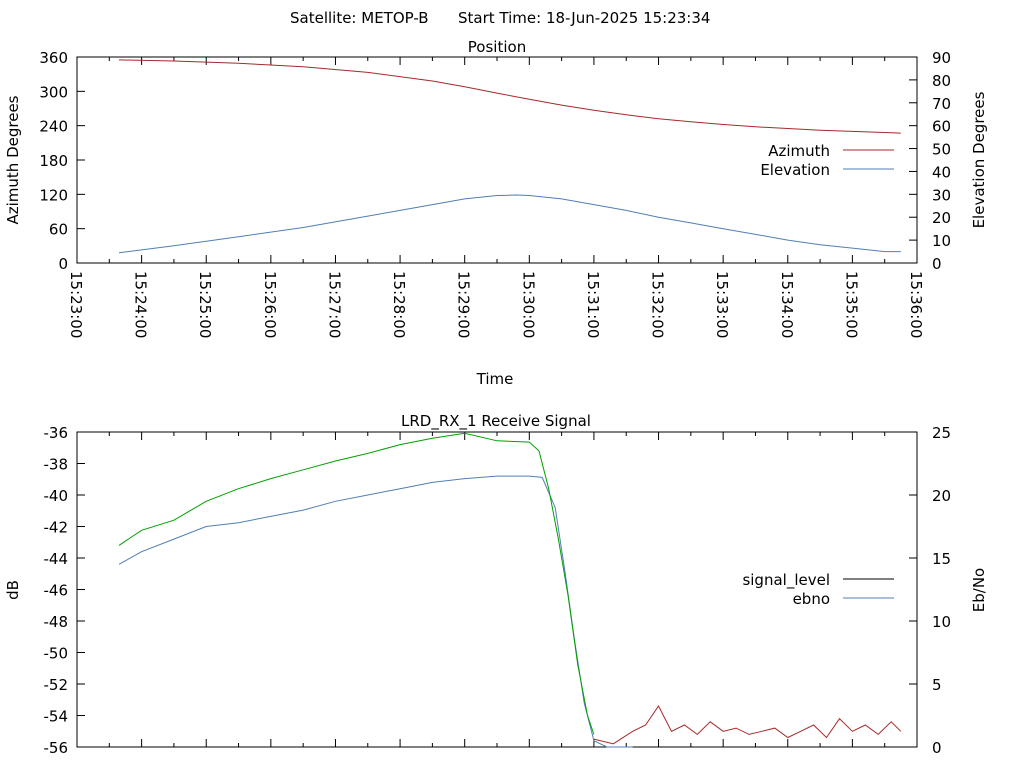  I want to click on y2-tick-label: 70, so click(941, 104).